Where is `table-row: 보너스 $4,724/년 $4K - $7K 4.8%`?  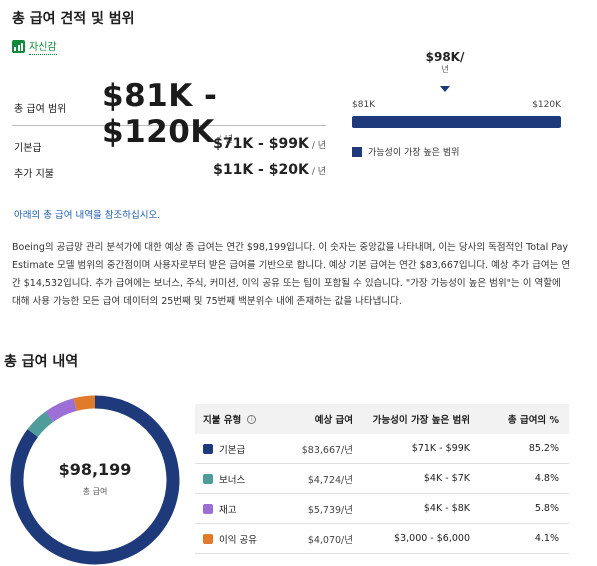 table-row: 보너스 $4,724/년 $4K - $7K 4.8% is located at coordinates (382, 479).